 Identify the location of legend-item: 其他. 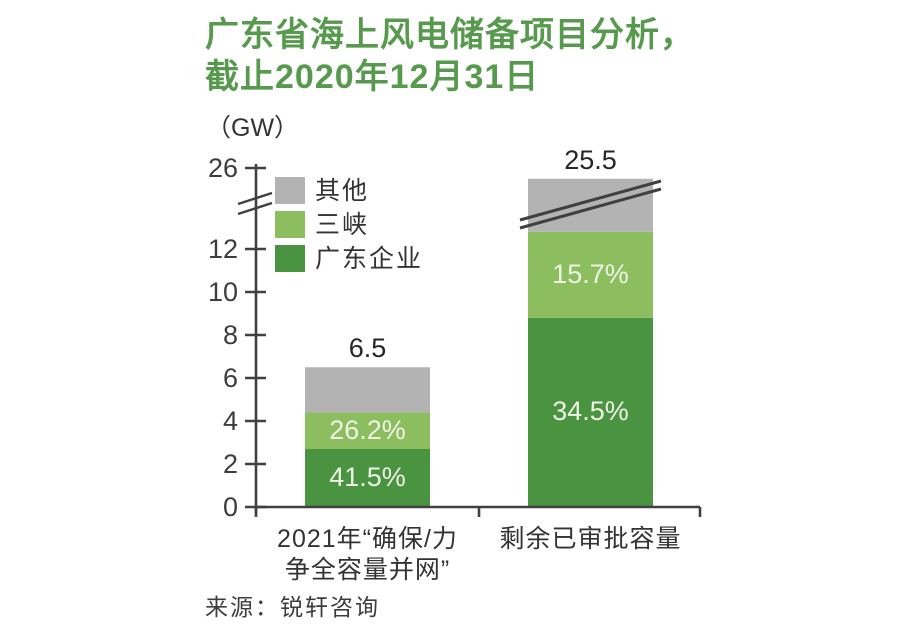
(425, 191).